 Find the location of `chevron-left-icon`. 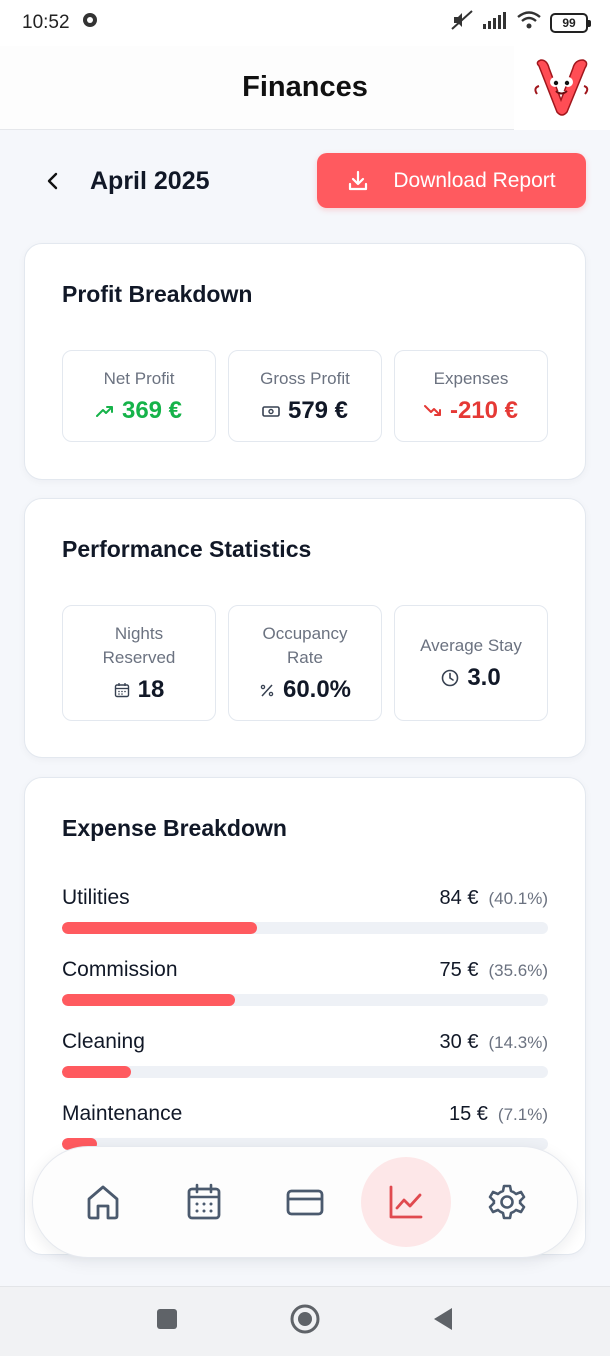

chevron-left-icon is located at coordinates (52, 181).